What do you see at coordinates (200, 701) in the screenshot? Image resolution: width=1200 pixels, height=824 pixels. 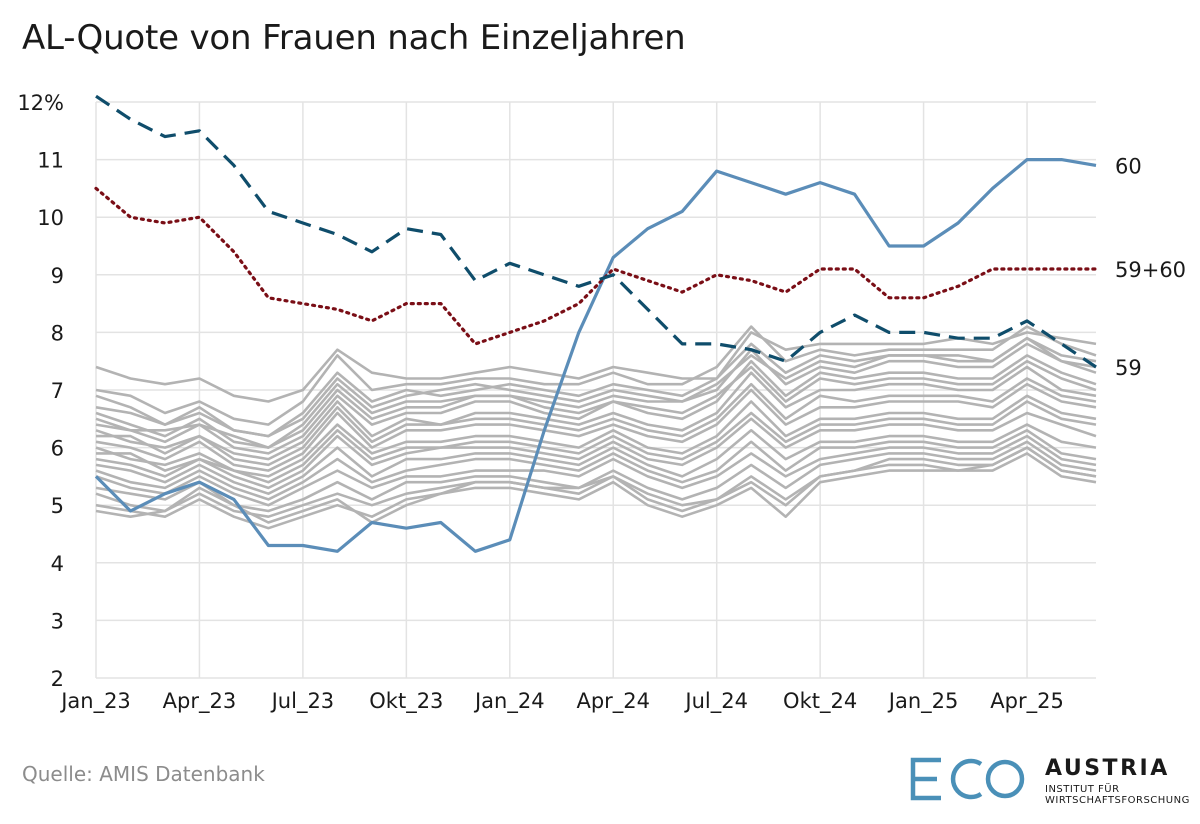 I see `x-tick-label: Apr_23` at bounding box center [200, 701].